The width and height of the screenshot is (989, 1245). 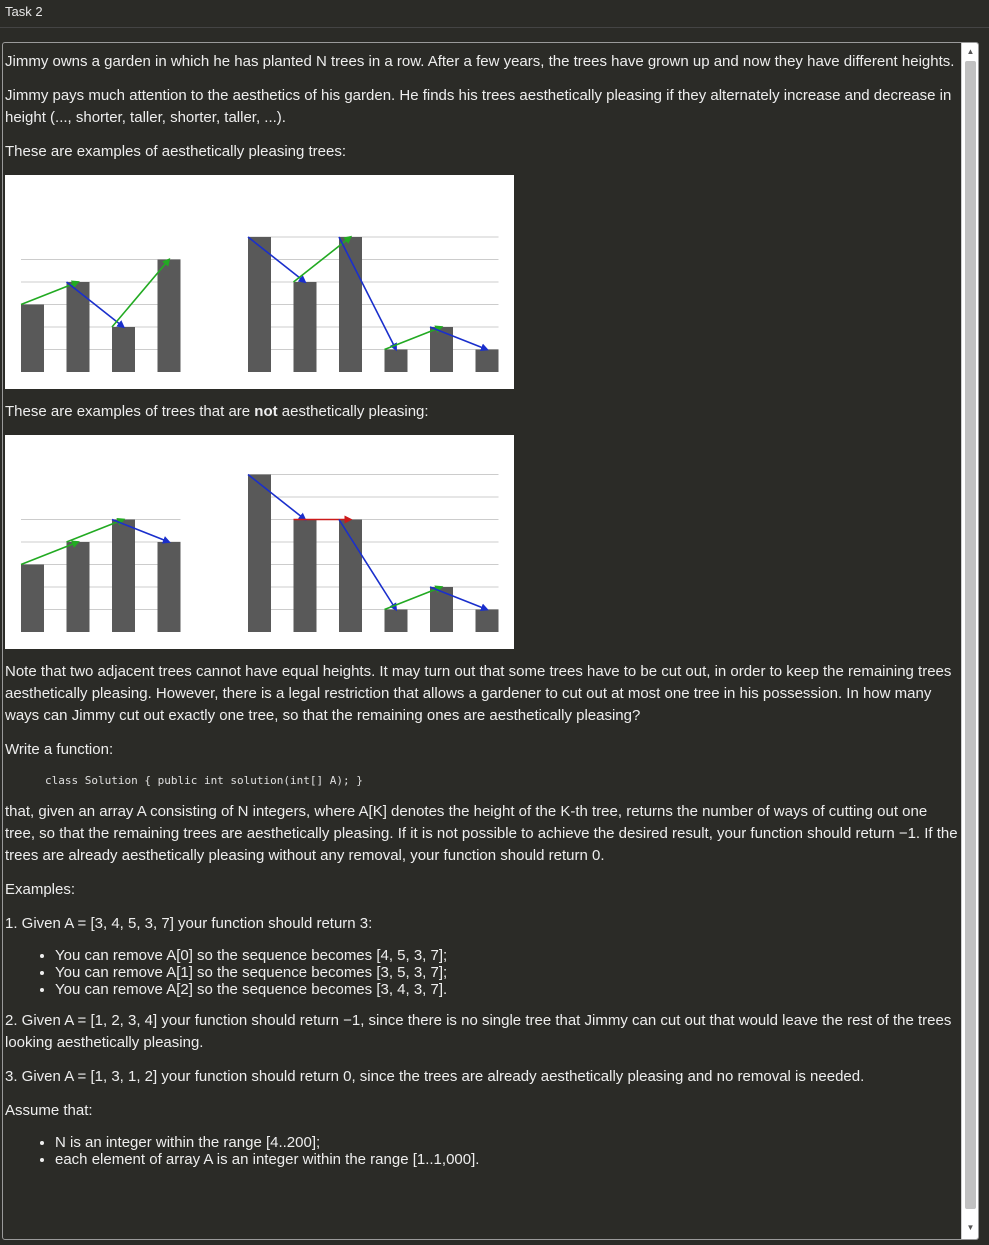 I want to click on paragraph-write-function: Write a function:, so click(x=59, y=749).